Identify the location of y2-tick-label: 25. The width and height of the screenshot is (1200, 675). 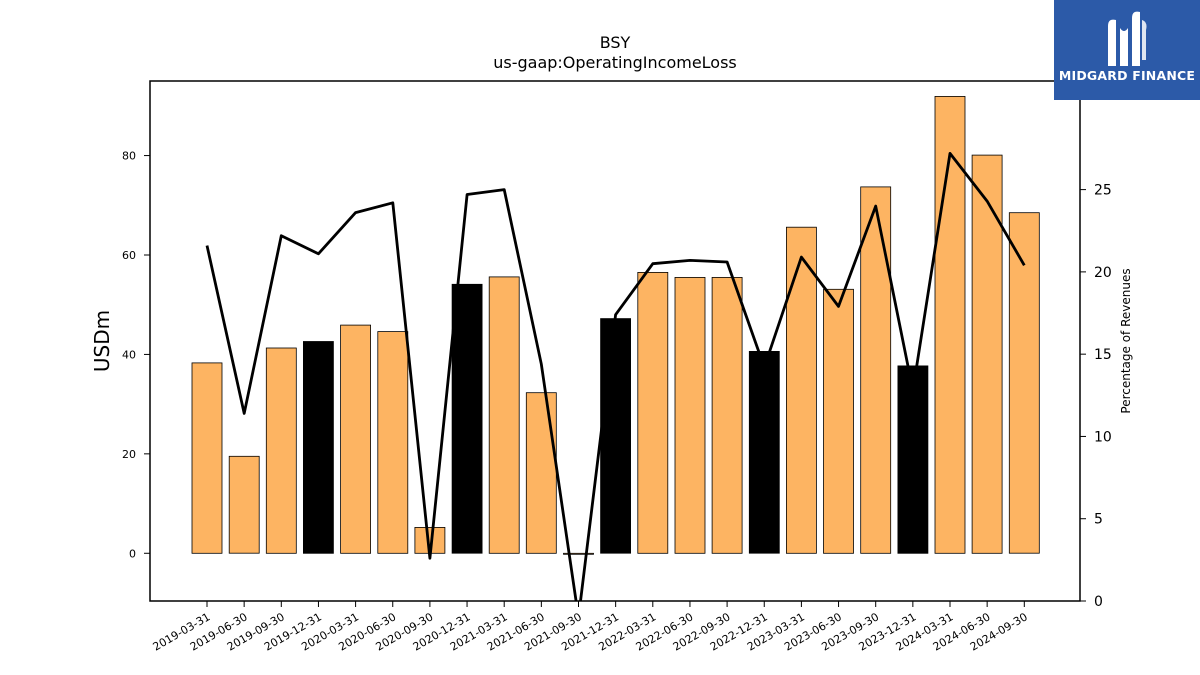
(1103, 191).